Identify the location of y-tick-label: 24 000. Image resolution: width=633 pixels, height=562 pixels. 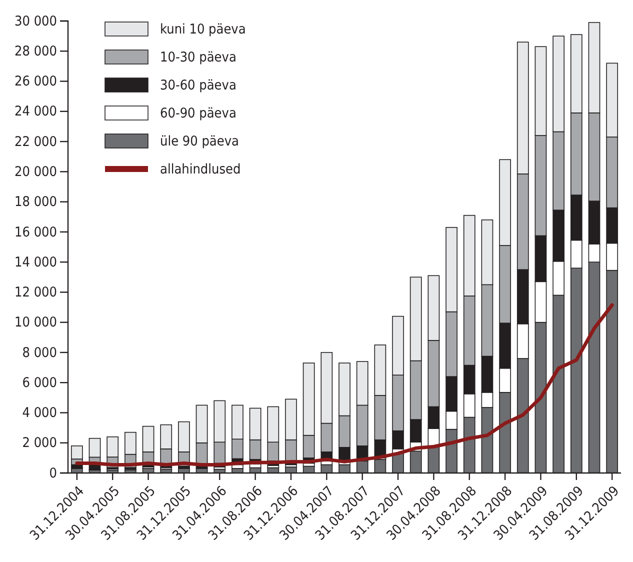
(35, 112).